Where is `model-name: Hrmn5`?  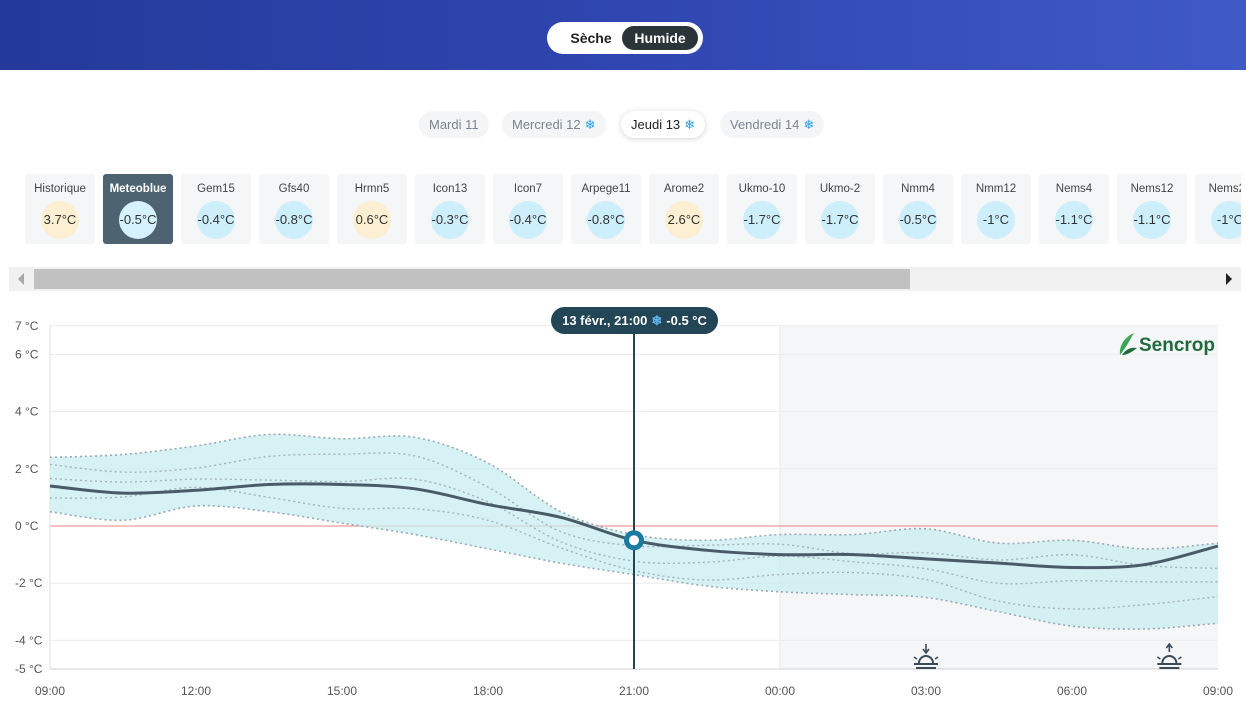
model-name: Hrmn5 is located at coordinates (372, 189).